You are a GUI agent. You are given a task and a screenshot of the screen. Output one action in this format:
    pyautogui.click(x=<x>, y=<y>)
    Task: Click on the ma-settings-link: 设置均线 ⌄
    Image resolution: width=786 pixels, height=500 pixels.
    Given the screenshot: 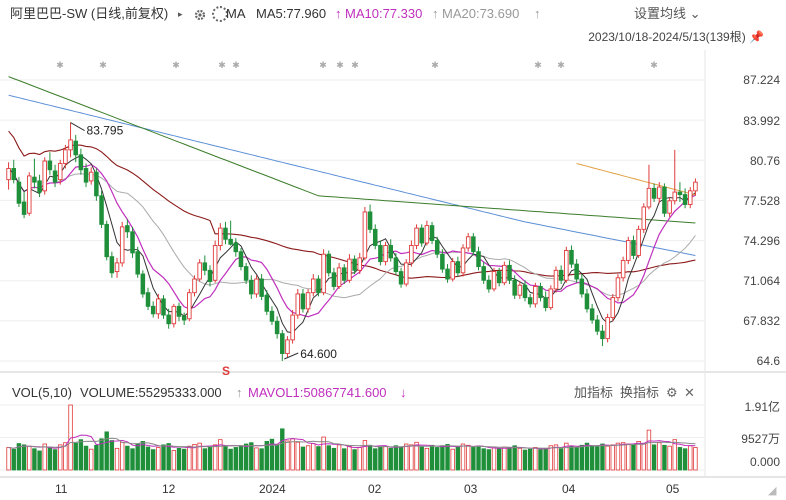 What is the action you would take?
    pyautogui.click(x=667, y=13)
    